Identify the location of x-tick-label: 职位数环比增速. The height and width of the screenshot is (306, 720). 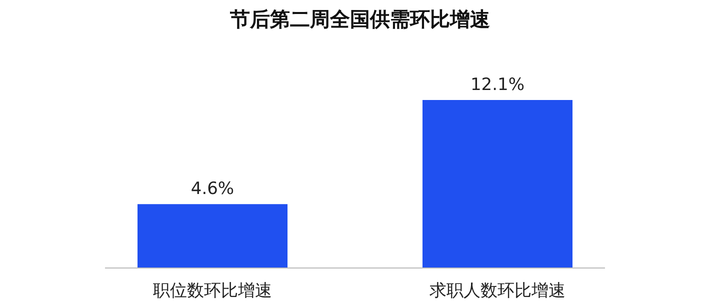
(212, 291).